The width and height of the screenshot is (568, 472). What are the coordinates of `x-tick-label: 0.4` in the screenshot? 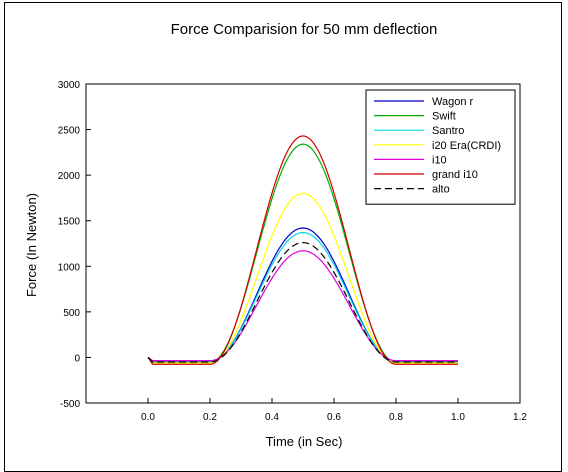 It's located at (272, 417).